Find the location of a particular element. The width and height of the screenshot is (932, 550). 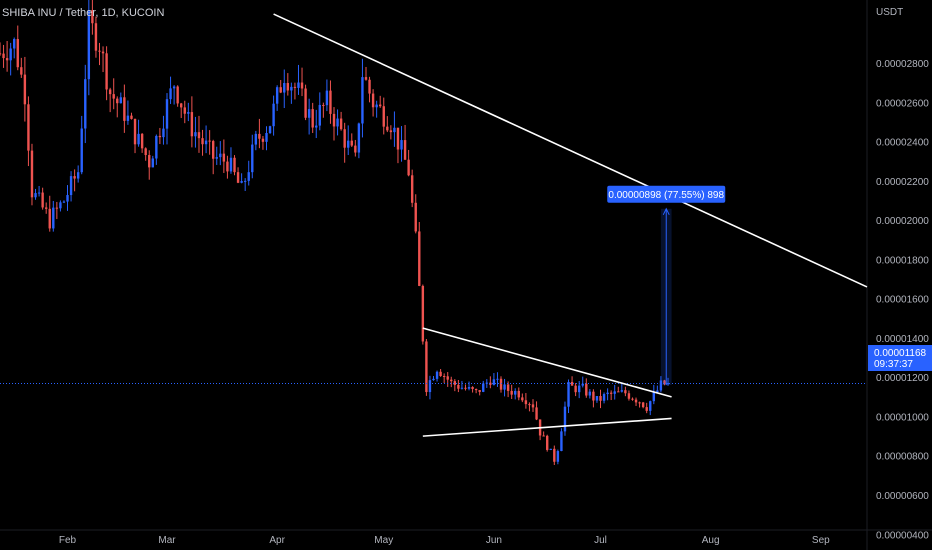

time-axis-tick: May is located at coordinates (383, 540).